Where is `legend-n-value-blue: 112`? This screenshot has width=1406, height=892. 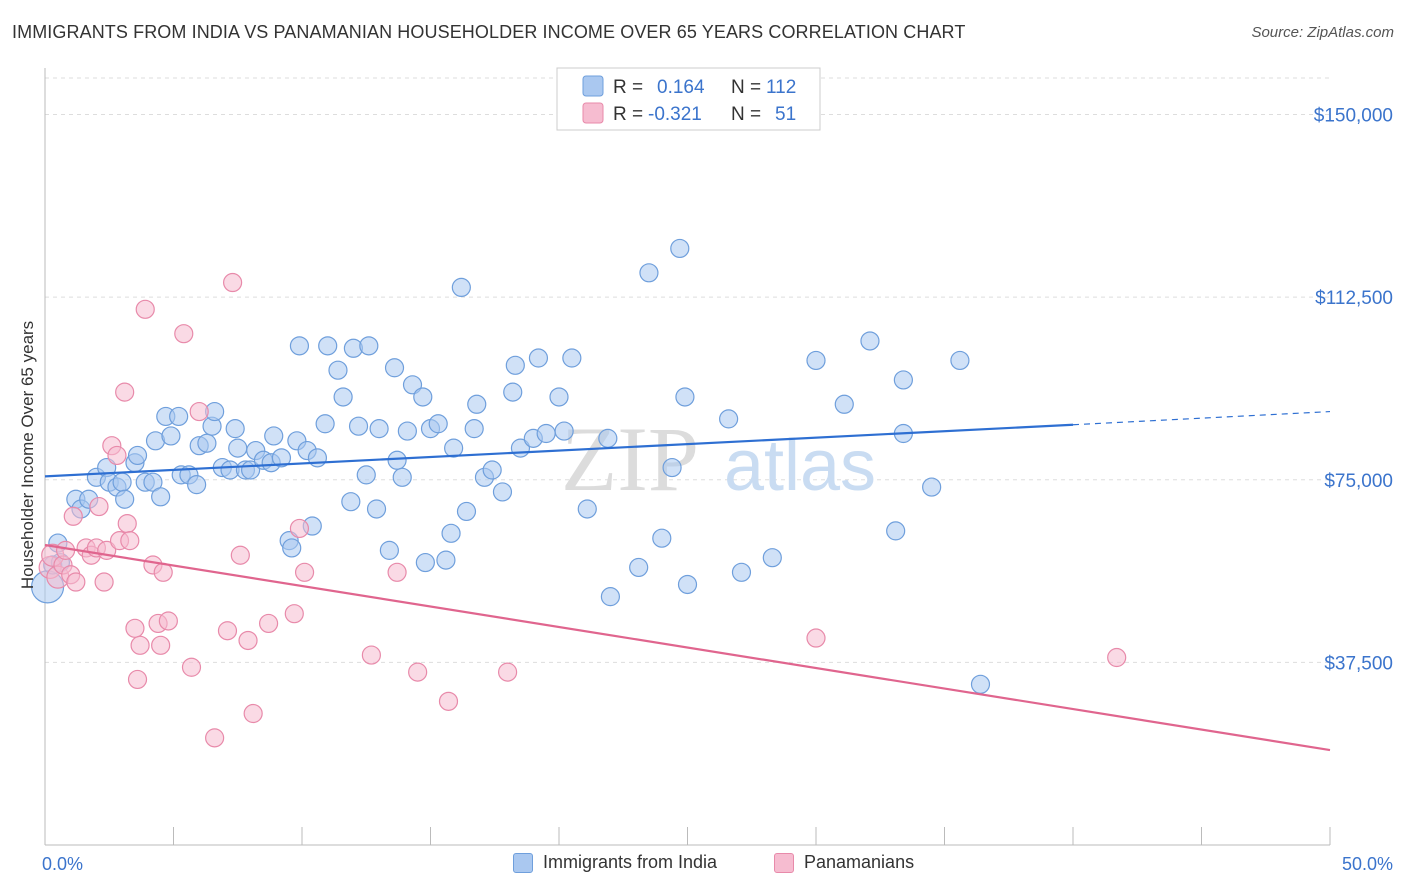 legend-n-value-blue: 112 is located at coordinates (781, 87).